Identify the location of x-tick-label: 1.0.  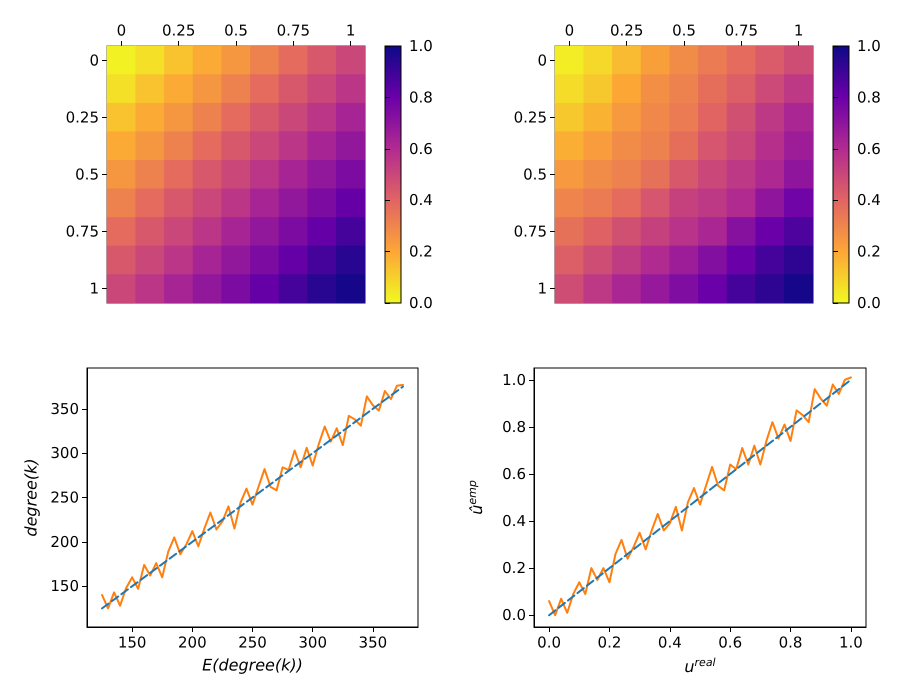
(850, 643).